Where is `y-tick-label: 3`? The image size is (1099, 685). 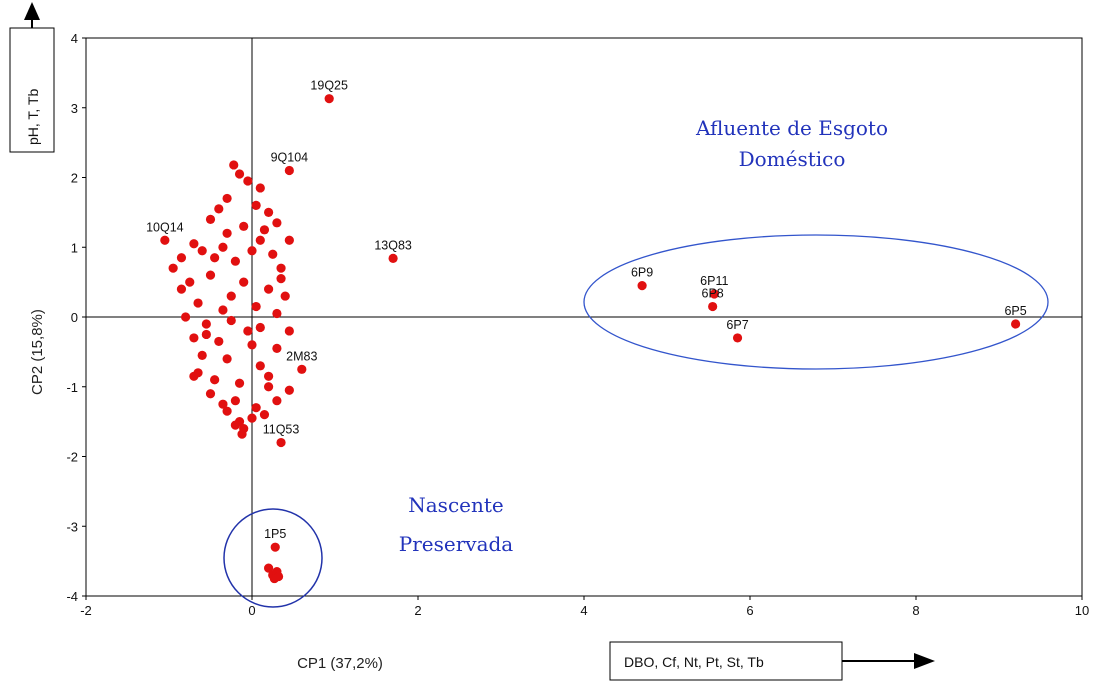 y-tick-label: 3 is located at coordinates (74, 108).